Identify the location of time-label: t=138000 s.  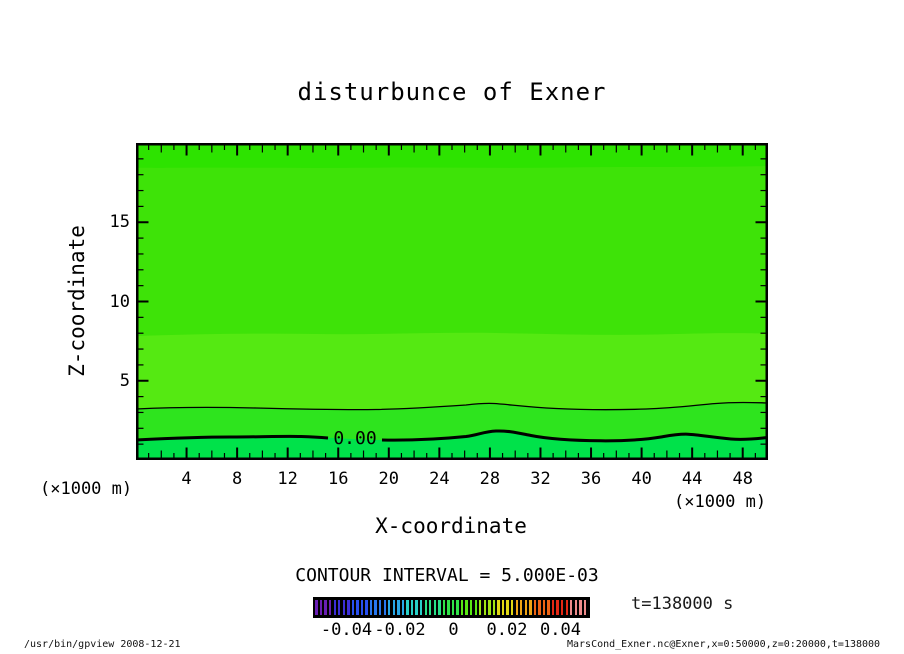
(682, 604).